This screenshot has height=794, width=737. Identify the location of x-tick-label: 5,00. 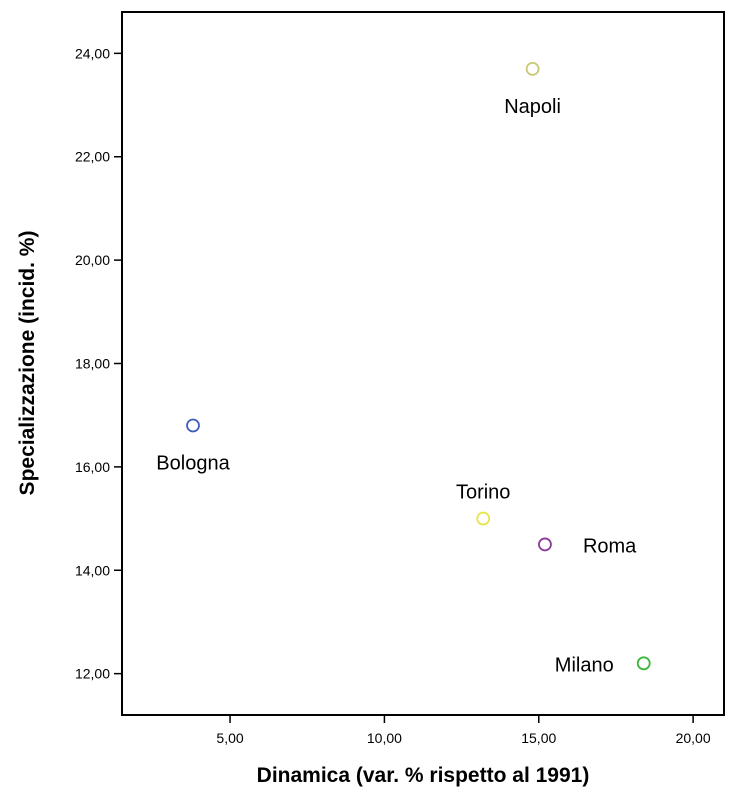
(229, 738).